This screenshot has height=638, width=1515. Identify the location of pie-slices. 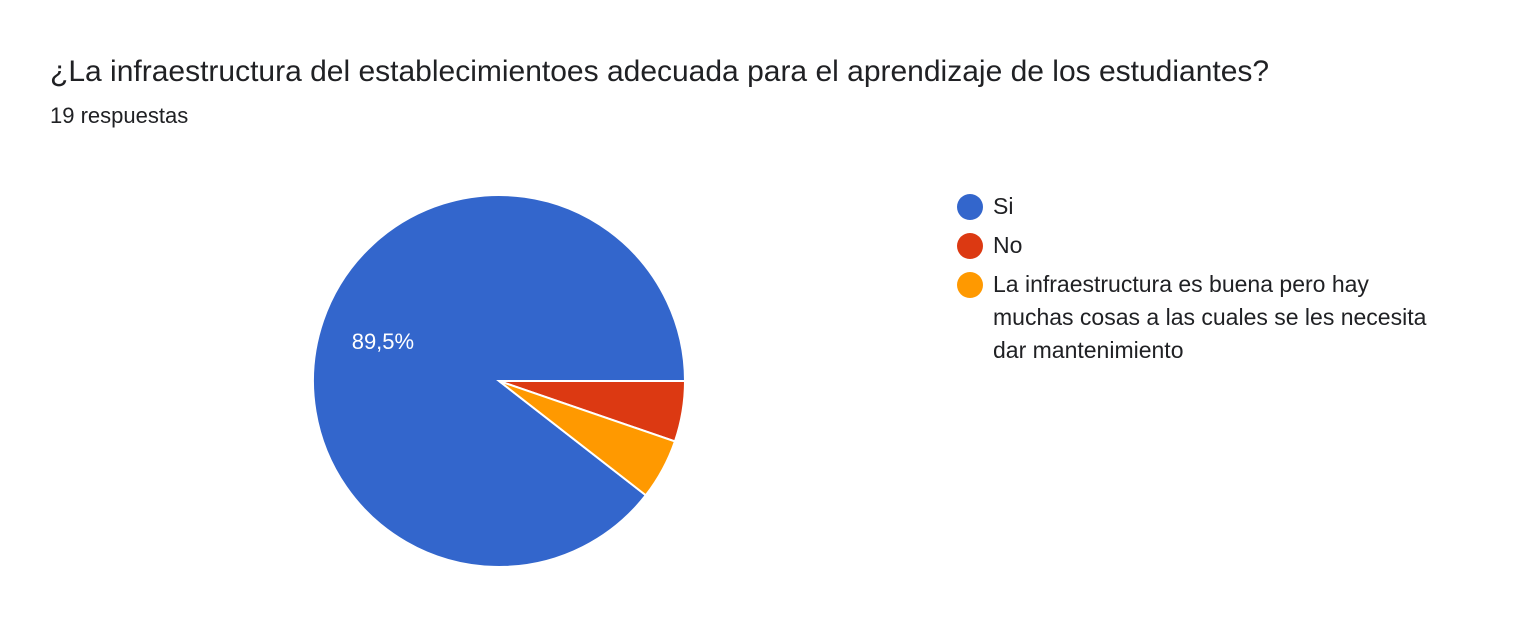
(499, 381).